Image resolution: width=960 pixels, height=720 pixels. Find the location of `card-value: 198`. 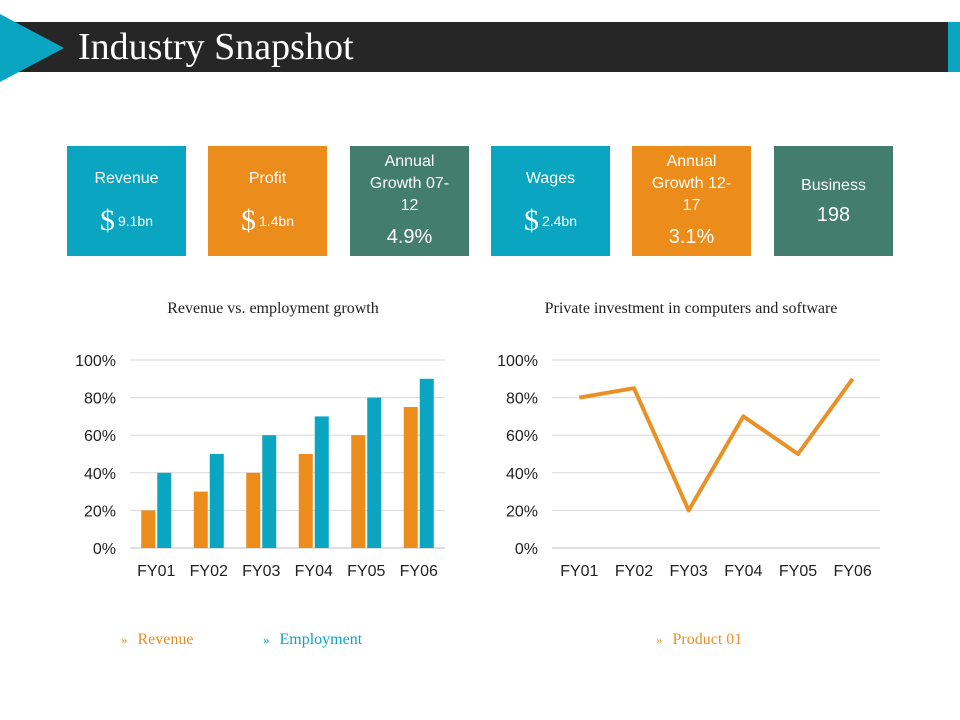

card-value: 198 is located at coordinates (833, 215).